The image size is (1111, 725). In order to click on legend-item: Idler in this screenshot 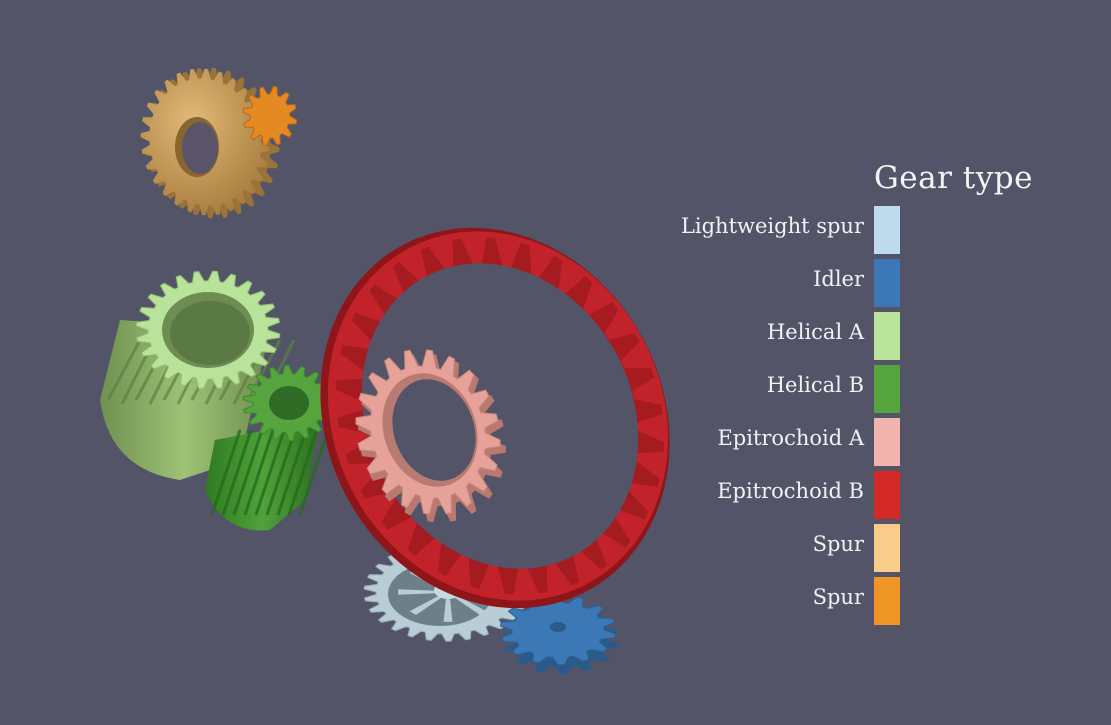, I will do `click(780, 283)`.